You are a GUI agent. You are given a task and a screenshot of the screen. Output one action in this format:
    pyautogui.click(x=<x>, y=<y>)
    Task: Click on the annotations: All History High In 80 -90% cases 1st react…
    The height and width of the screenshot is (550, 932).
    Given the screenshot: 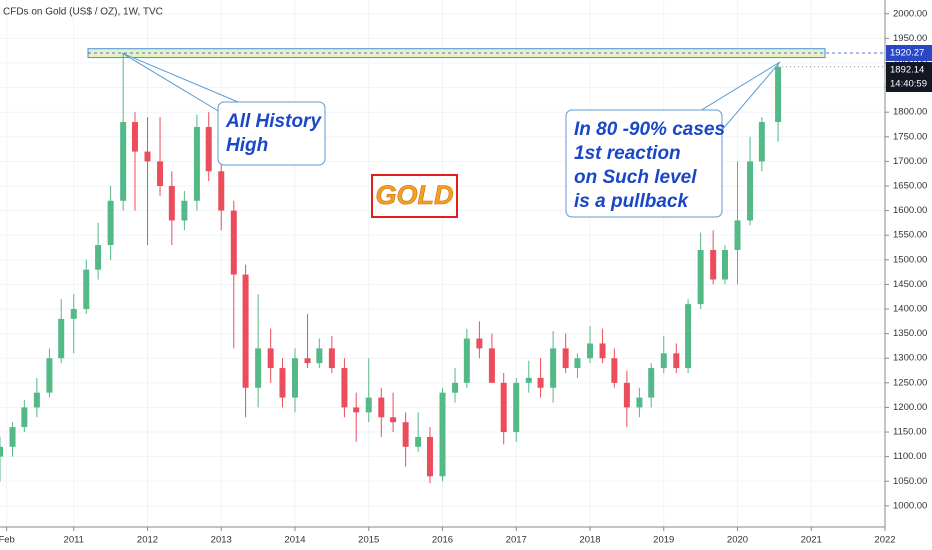 What is the action you would take?
    pyautogui.click(x=475, y=161)
    